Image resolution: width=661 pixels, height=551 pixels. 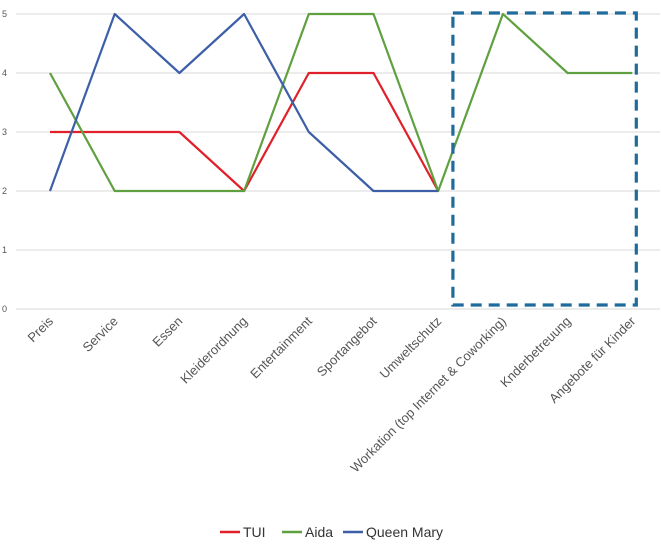 I want to click on x-tick-label: Kleiderordnung, so click(x=213, y=350).